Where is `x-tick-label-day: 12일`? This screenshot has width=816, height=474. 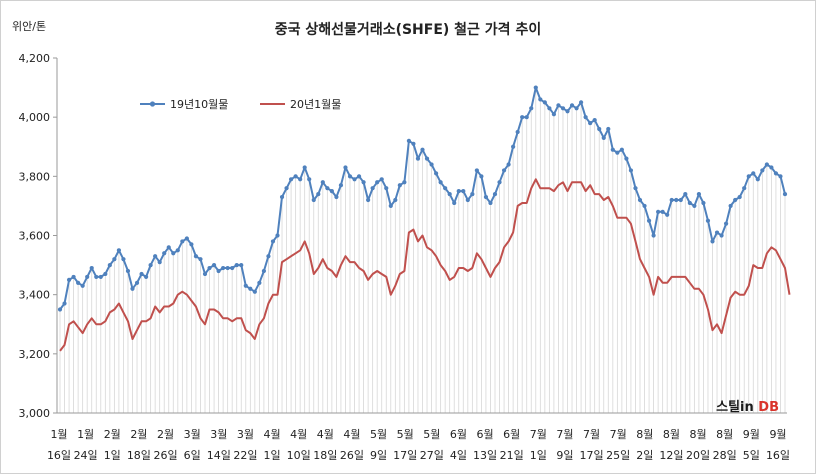 x-tick-label-day: 12일 is located at coordinates (671, 455).